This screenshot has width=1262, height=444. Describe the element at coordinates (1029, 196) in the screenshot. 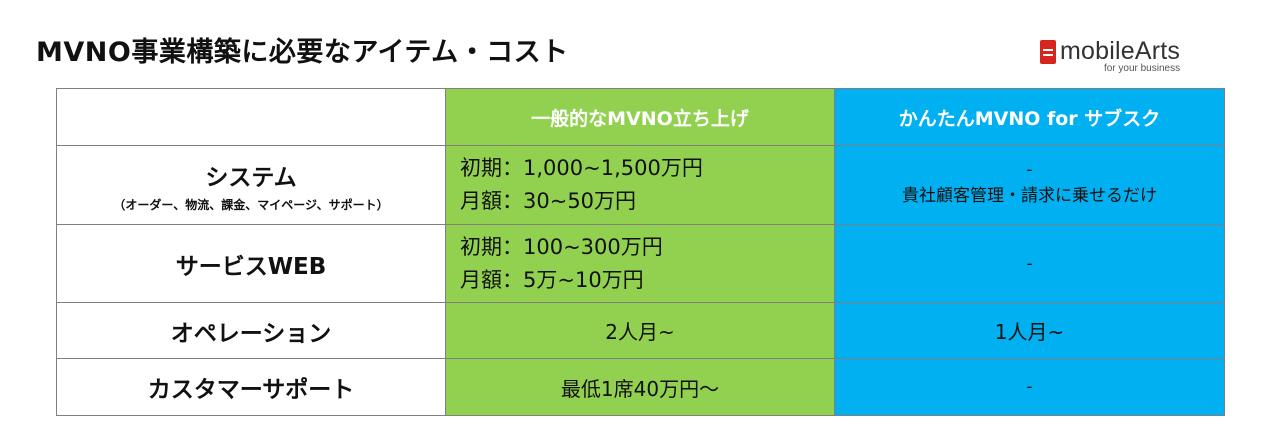

I see `easy-cost-note: 貴社顧客管理・請求に乗せるだけ` at that location.